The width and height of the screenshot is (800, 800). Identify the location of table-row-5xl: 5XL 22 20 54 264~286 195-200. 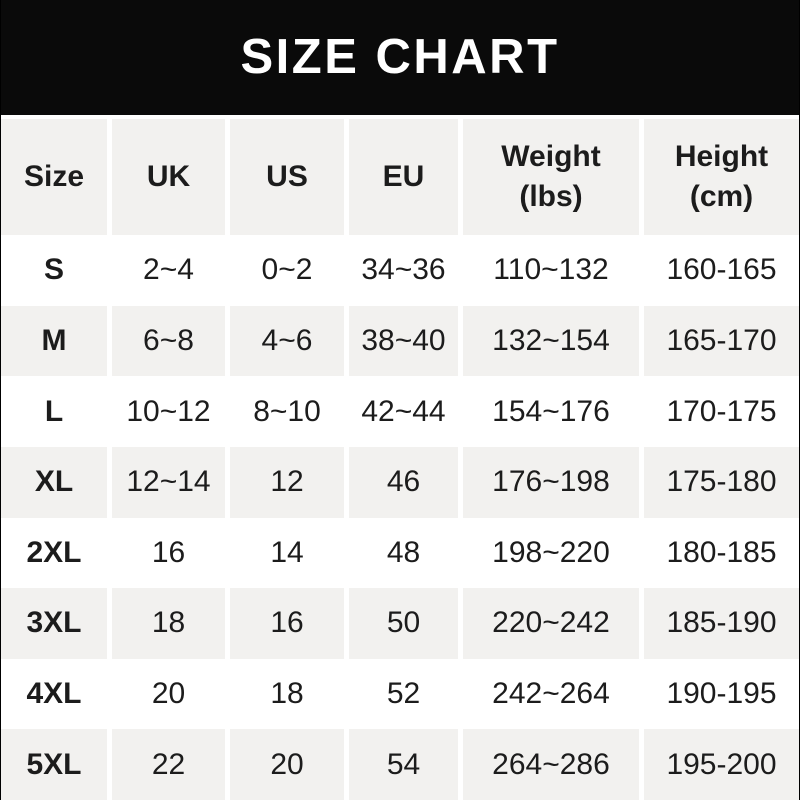
(400, 764).